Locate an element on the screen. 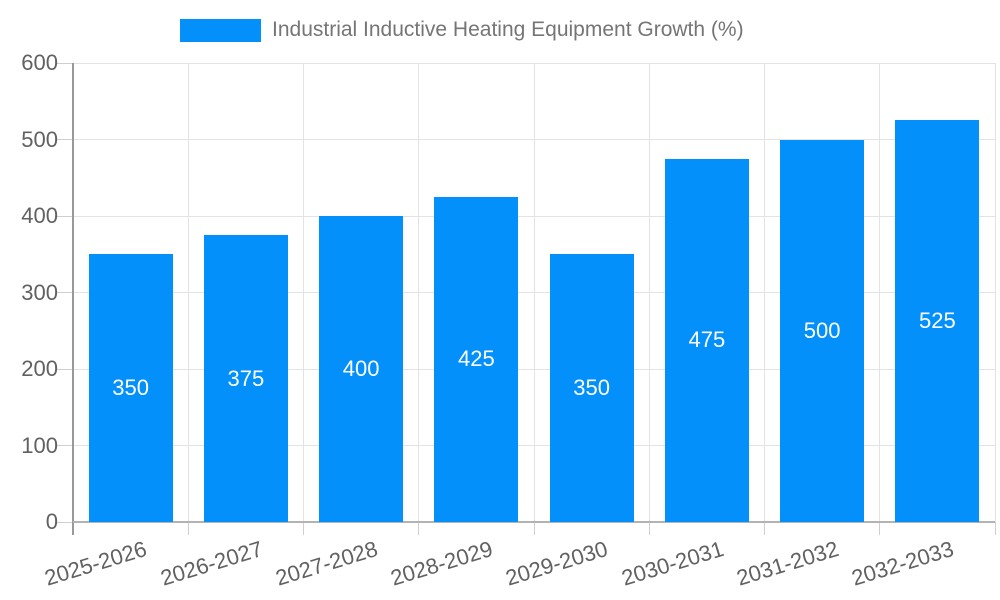  y-tick-label: 300 is located at coordinates (39, 292).